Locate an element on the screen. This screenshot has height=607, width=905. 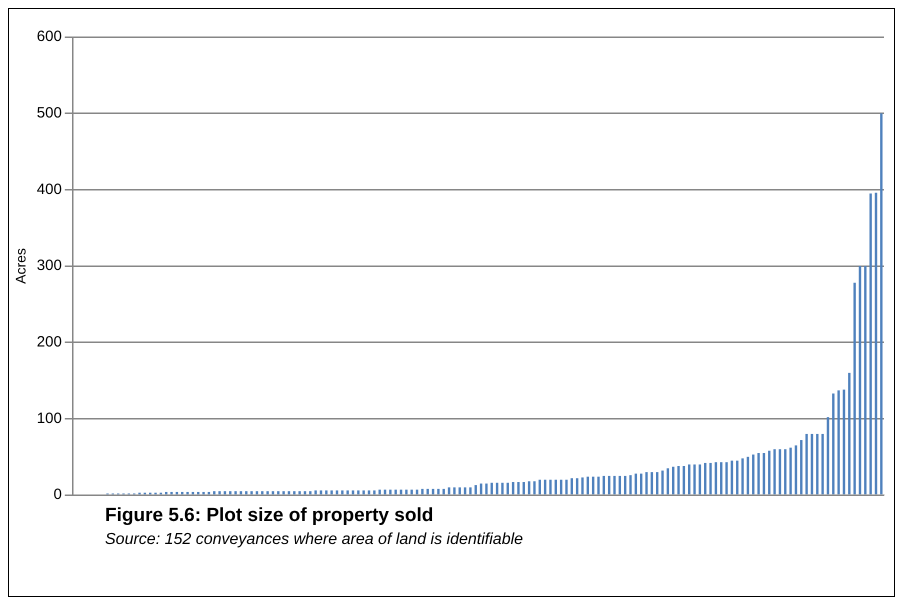
y-tick-label: 500 is located at coordinates (49, 113).